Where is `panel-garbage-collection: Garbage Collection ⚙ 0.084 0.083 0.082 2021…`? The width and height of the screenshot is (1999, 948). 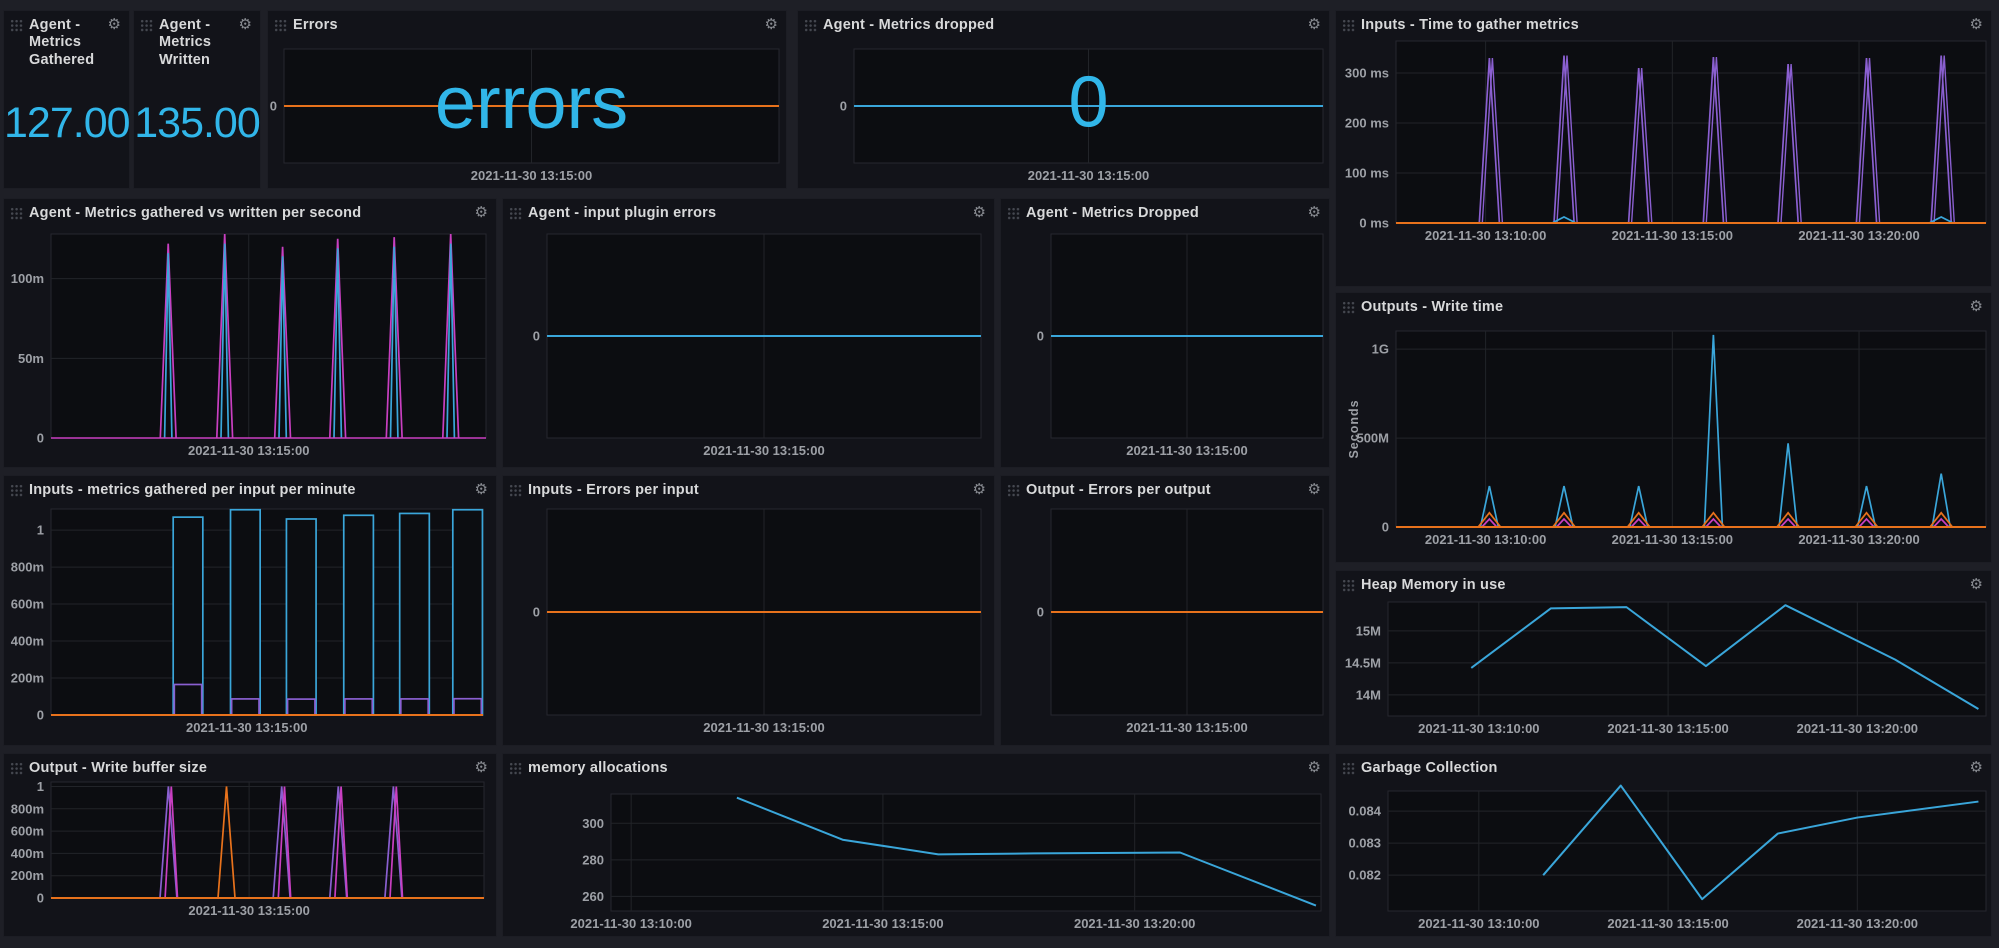
panel-garbage-collection: Garbage Collection ⚙ 0.084 0.083 0.082 2021… is located at coordinates (1663, 845).